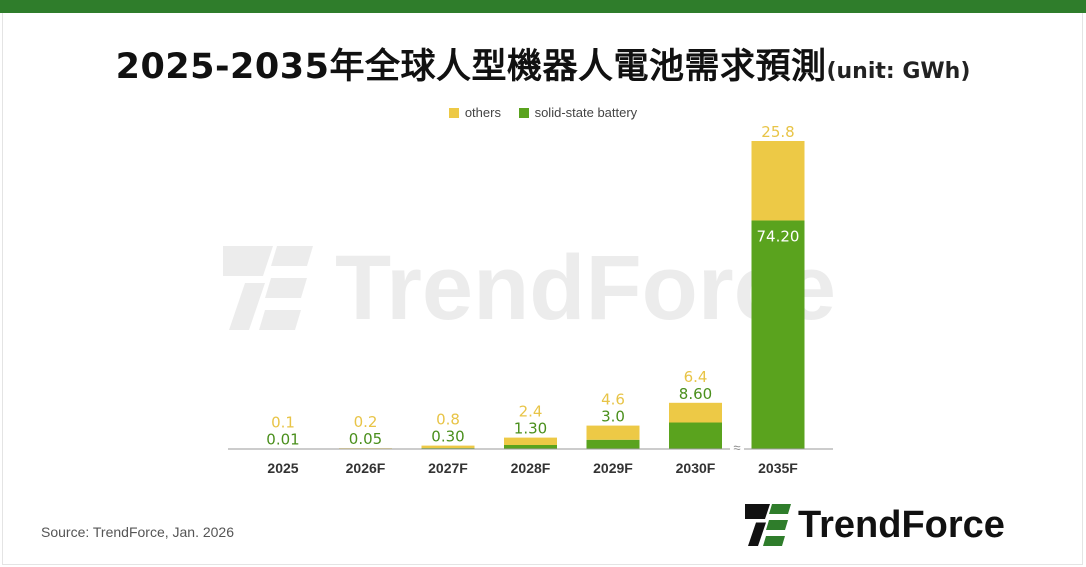 The image size is (1086, 567). Describe the element at coordinates (531, 412) in the screenshot. I see `data-label-others-2028f: 2.4` at that location.